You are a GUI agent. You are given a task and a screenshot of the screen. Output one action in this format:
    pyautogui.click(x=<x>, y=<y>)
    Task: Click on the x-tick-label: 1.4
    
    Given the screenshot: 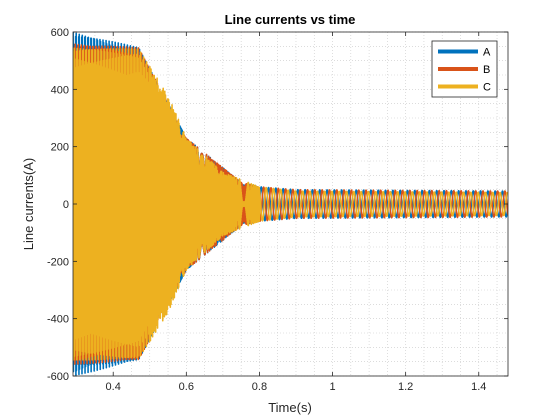 What is the action you would take?
    pyautogui.click(x=478, y=387)
    